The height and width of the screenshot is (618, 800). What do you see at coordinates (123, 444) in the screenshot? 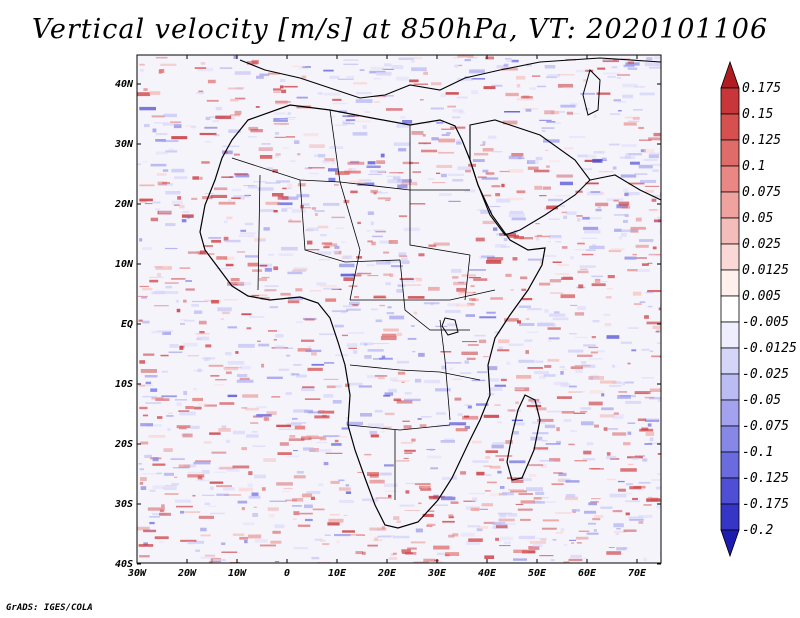
I see `lat-label: 20S` at bounding box center [123, 444].